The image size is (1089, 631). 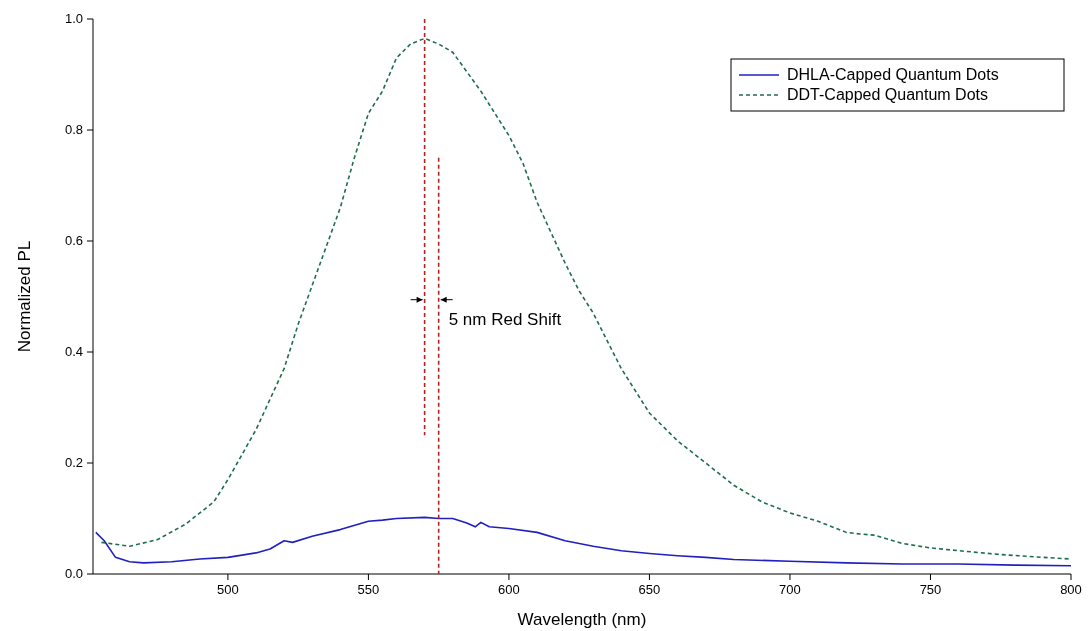 What do you see at coordinates (649, 589) in the screenshot?
I see `x-tick-label: 650` at bounding box center [649, 589].